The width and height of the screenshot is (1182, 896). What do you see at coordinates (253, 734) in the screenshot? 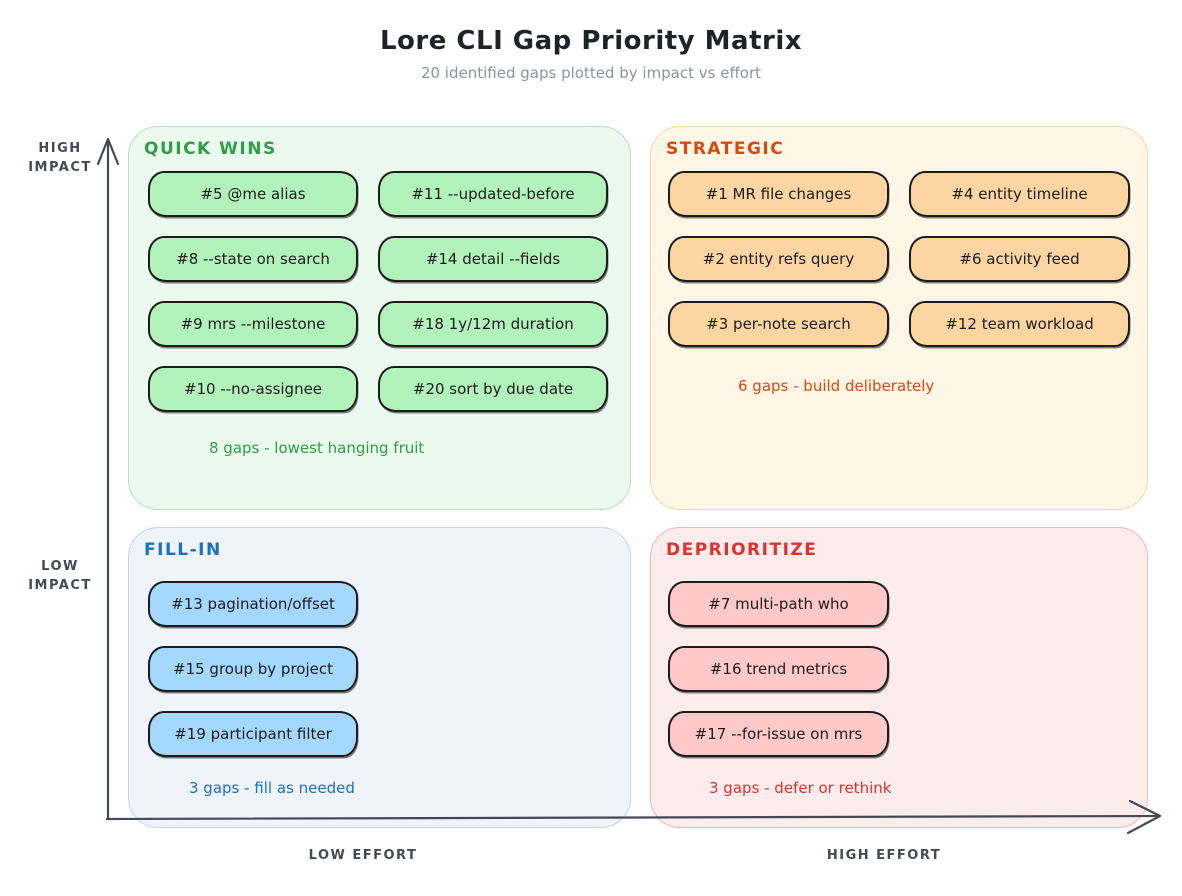
I see `gap-item: #19 participant filter` at bounding box center [253, 734].